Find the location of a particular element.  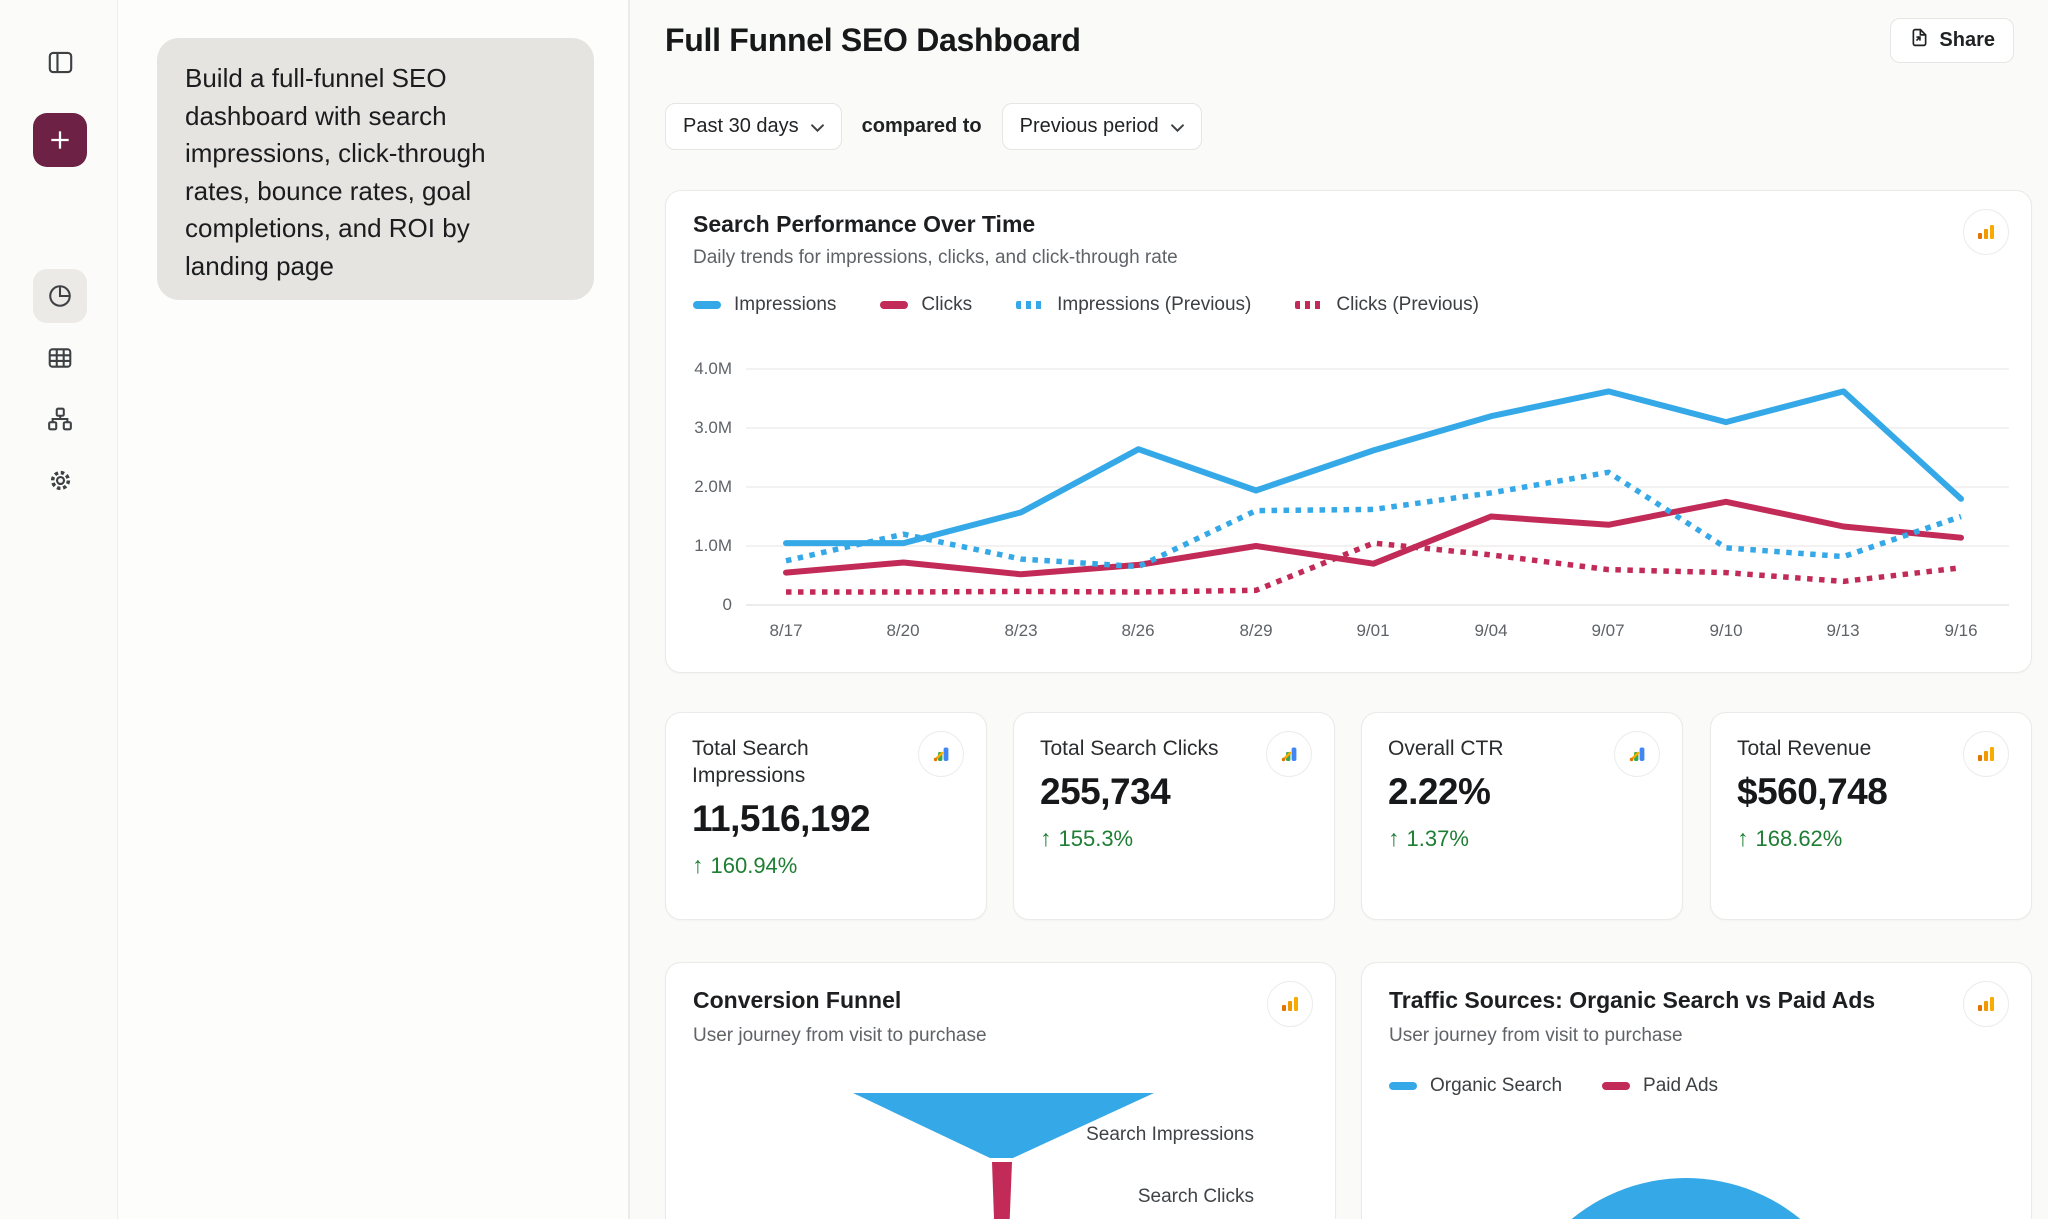

chart-title: Search Performance Over Time is located at coordinates (864, 224).